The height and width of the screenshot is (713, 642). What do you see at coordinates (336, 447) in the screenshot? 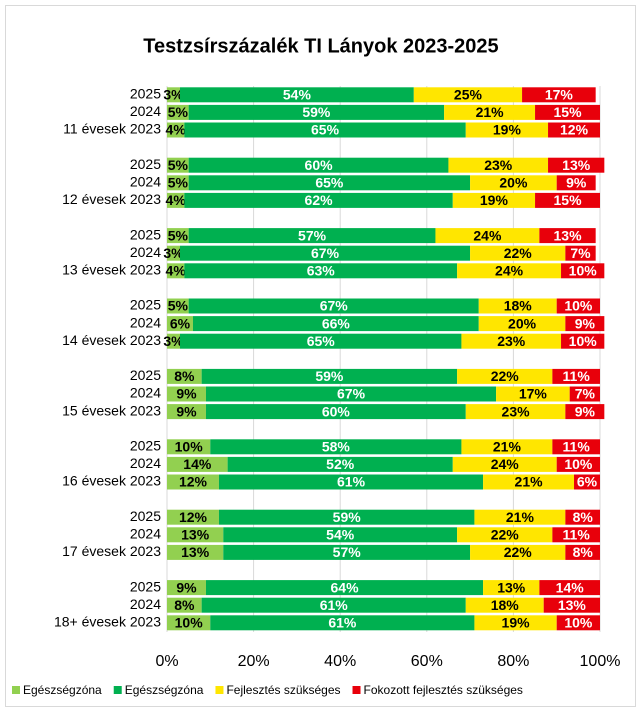
I see `value-label: 58%` at bounding box center [336, 447].